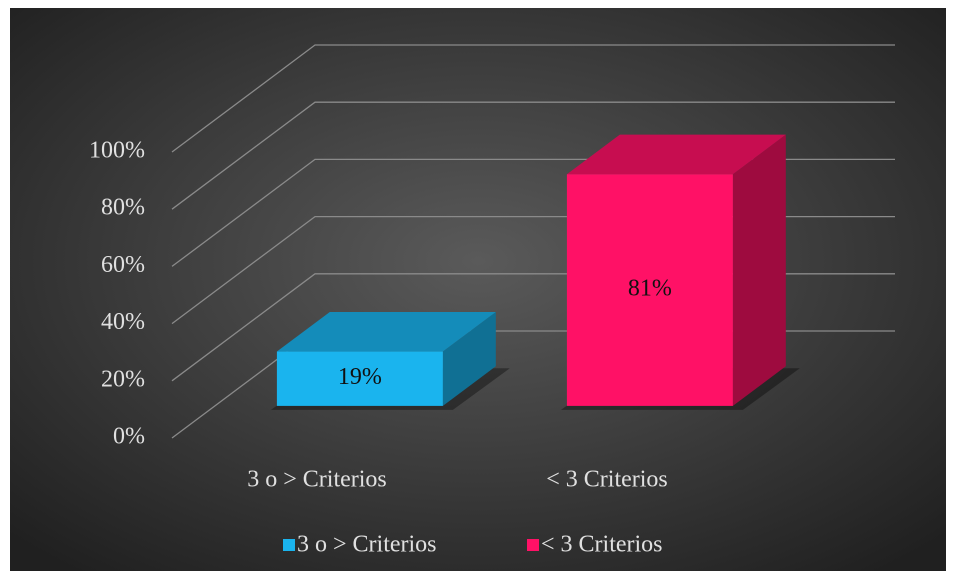 The width and height of the screenshot is (956, 579). What do you see at coordinates (367, 545) in the screenshot?
I see `legend-label: 3 o > Criterios` at bounding box center [367, 545].